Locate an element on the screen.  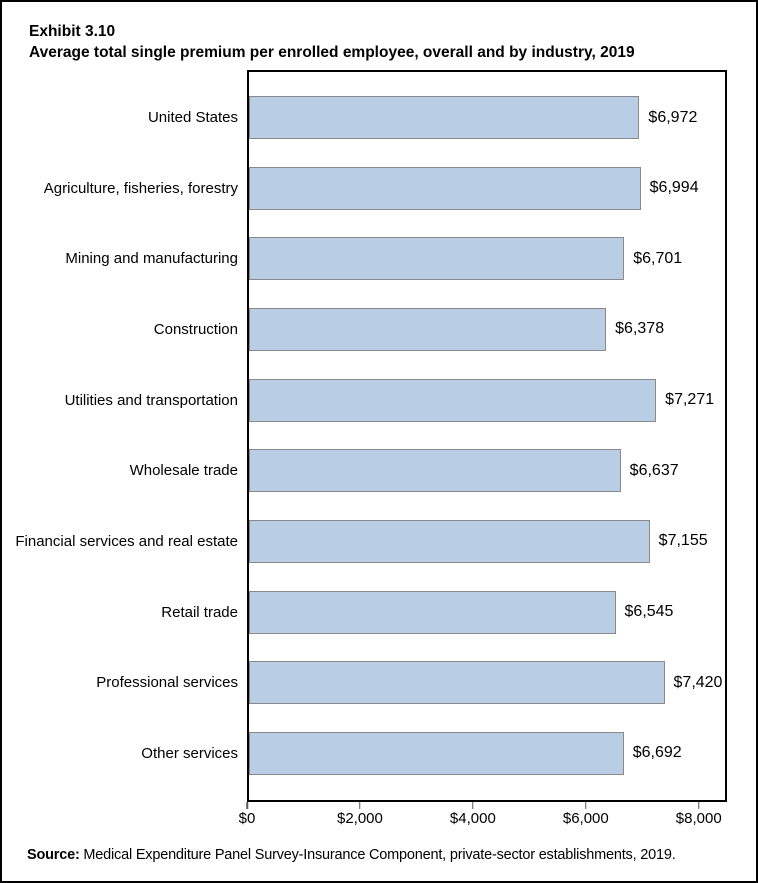
x-axis-tick-label: $4,000 is located at coordinates (472, 818).